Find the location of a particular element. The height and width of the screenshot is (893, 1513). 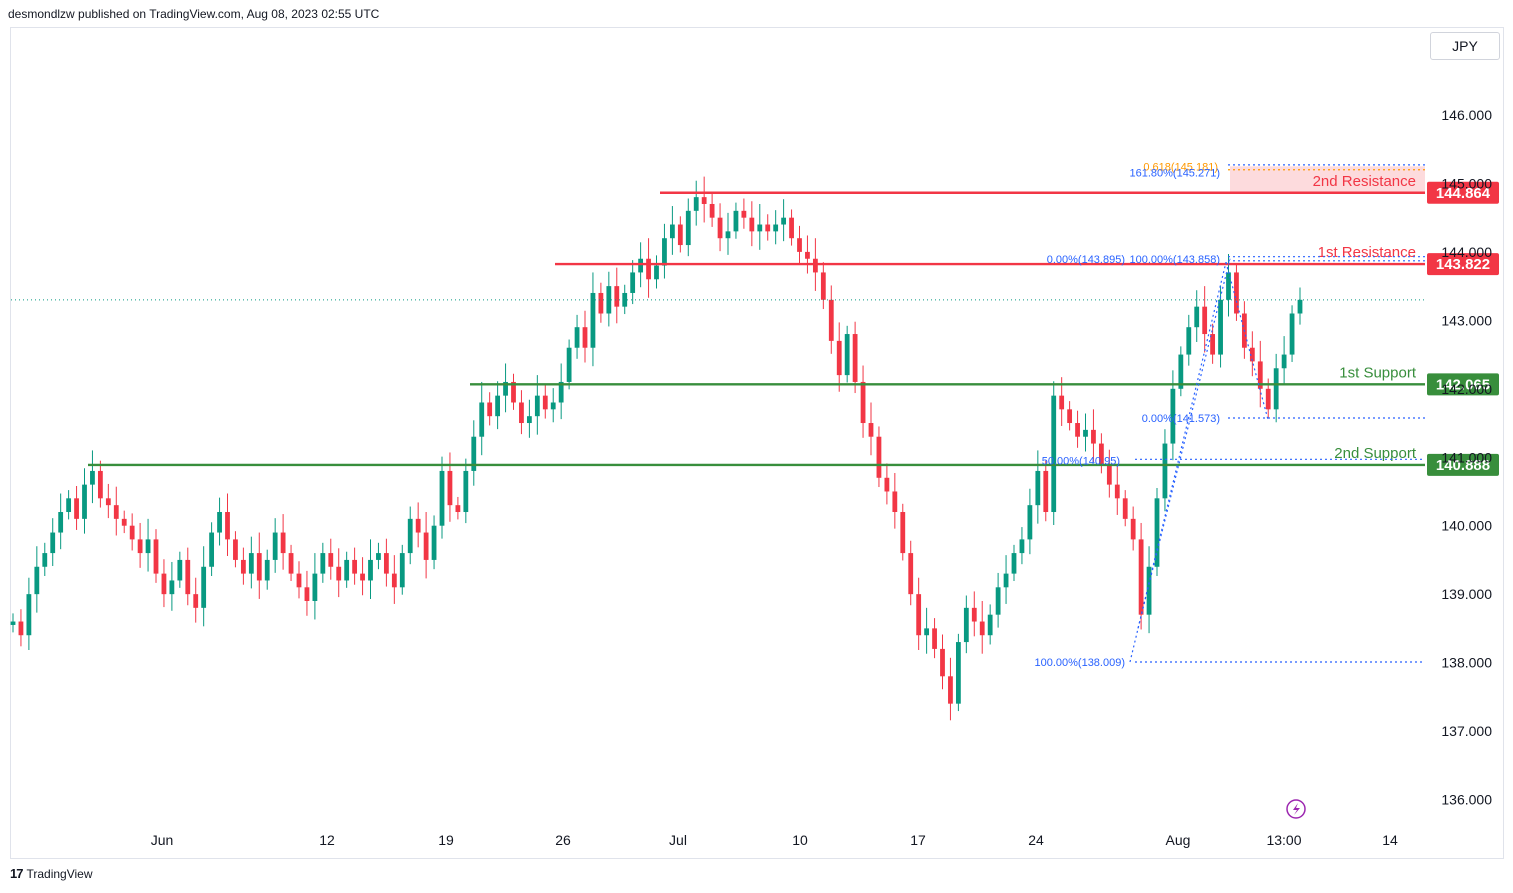

resistance-level-label: 2nd Resistance is located at coordinates (1364, 181).